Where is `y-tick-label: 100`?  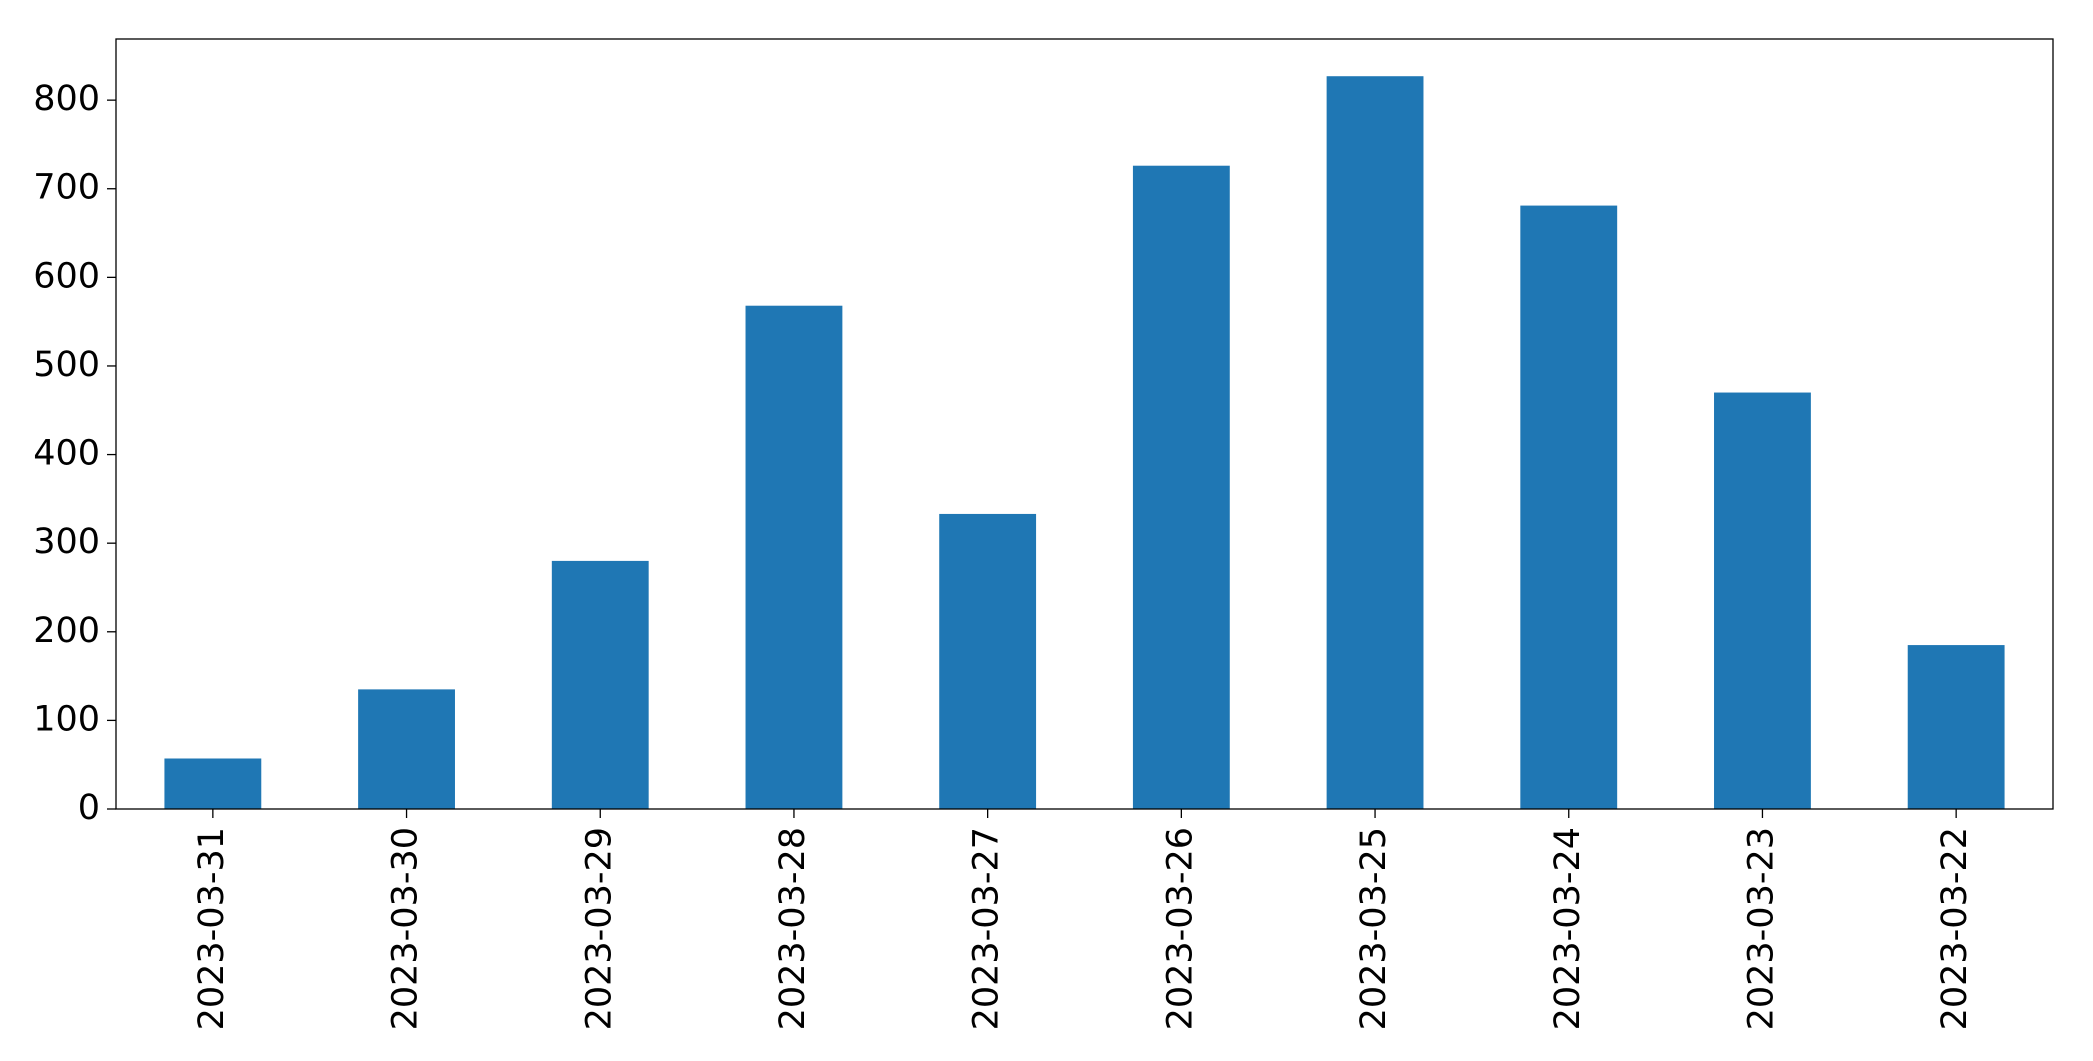
y-tick-label: 100 is located at coordinates (66, 719).